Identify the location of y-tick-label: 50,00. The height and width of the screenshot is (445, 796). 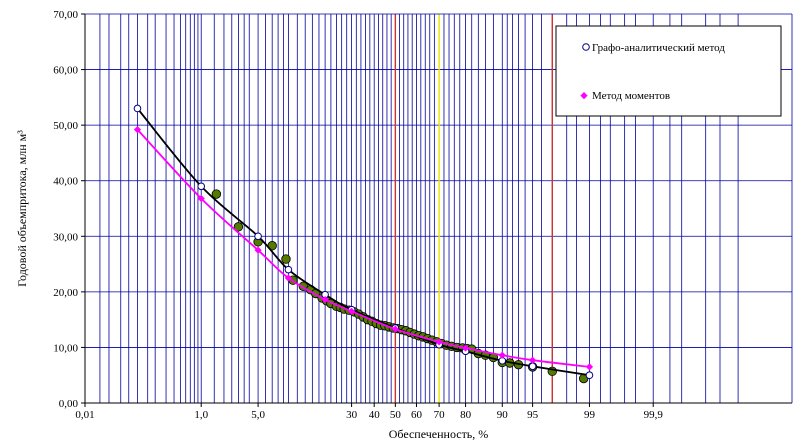
(65, 126).